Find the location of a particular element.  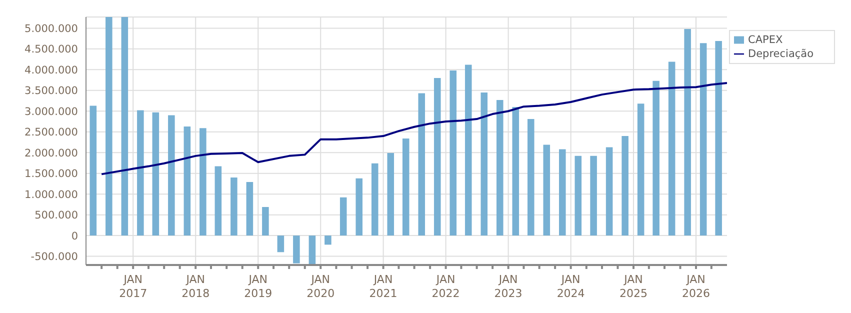

y-tick-label: 500.000 is located at coordinates (56, 216).